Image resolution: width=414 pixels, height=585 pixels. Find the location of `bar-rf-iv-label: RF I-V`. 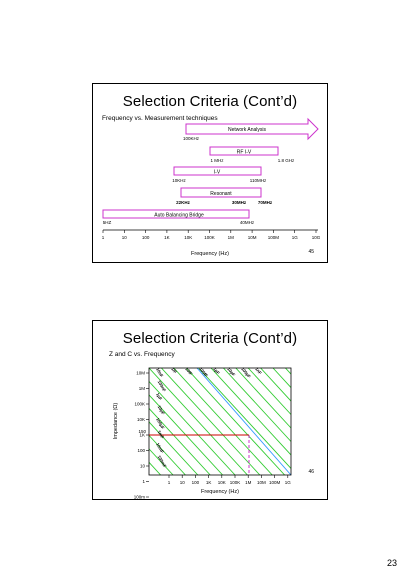

bar-rf-iv-label: RF I-V is located at coordinates (244, 153).